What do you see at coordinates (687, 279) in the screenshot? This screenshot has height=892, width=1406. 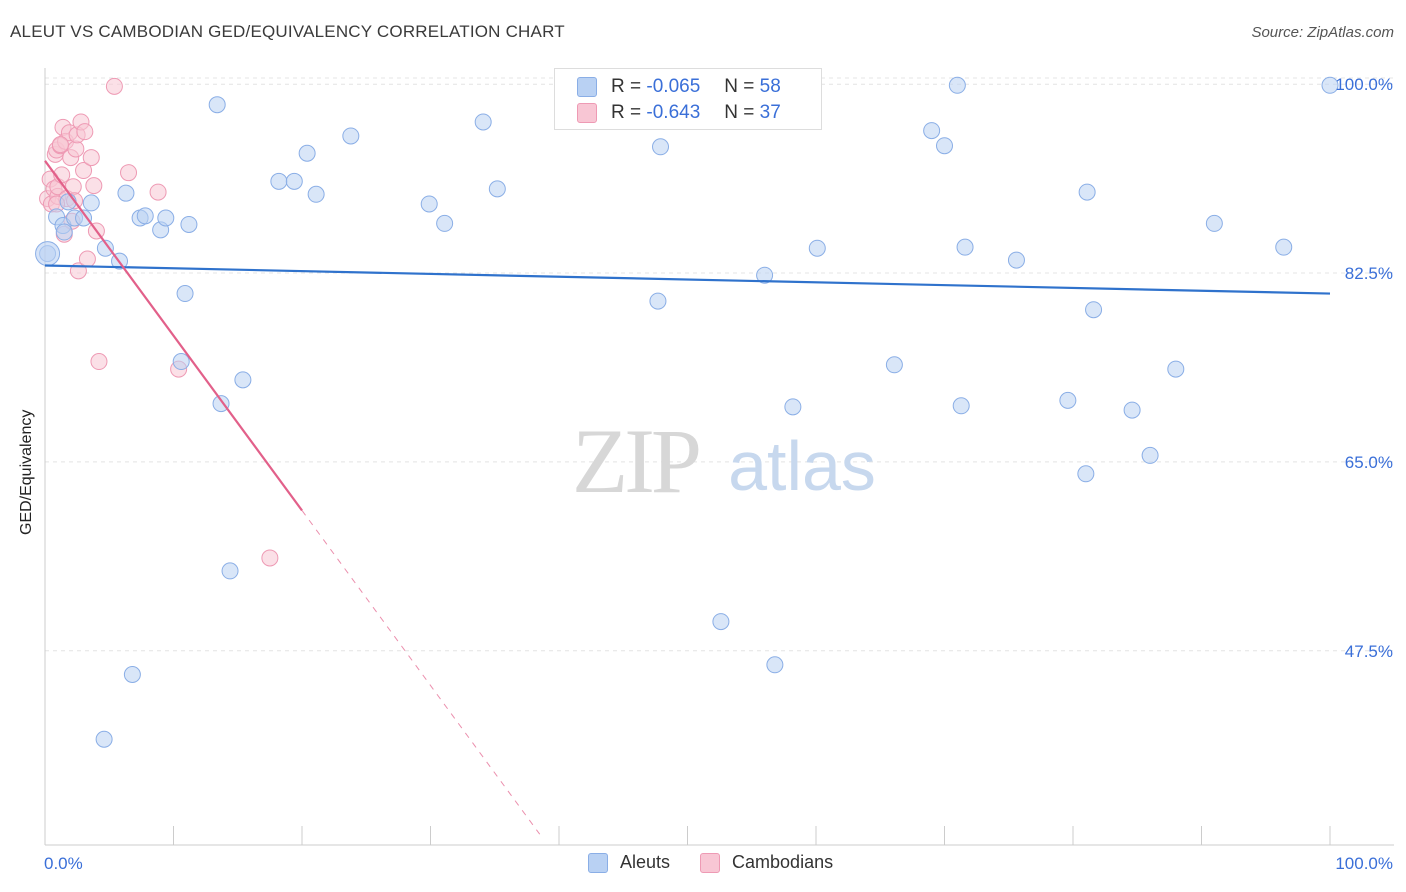 I see `aleut-trend-line` at bounding box center [687, 279].